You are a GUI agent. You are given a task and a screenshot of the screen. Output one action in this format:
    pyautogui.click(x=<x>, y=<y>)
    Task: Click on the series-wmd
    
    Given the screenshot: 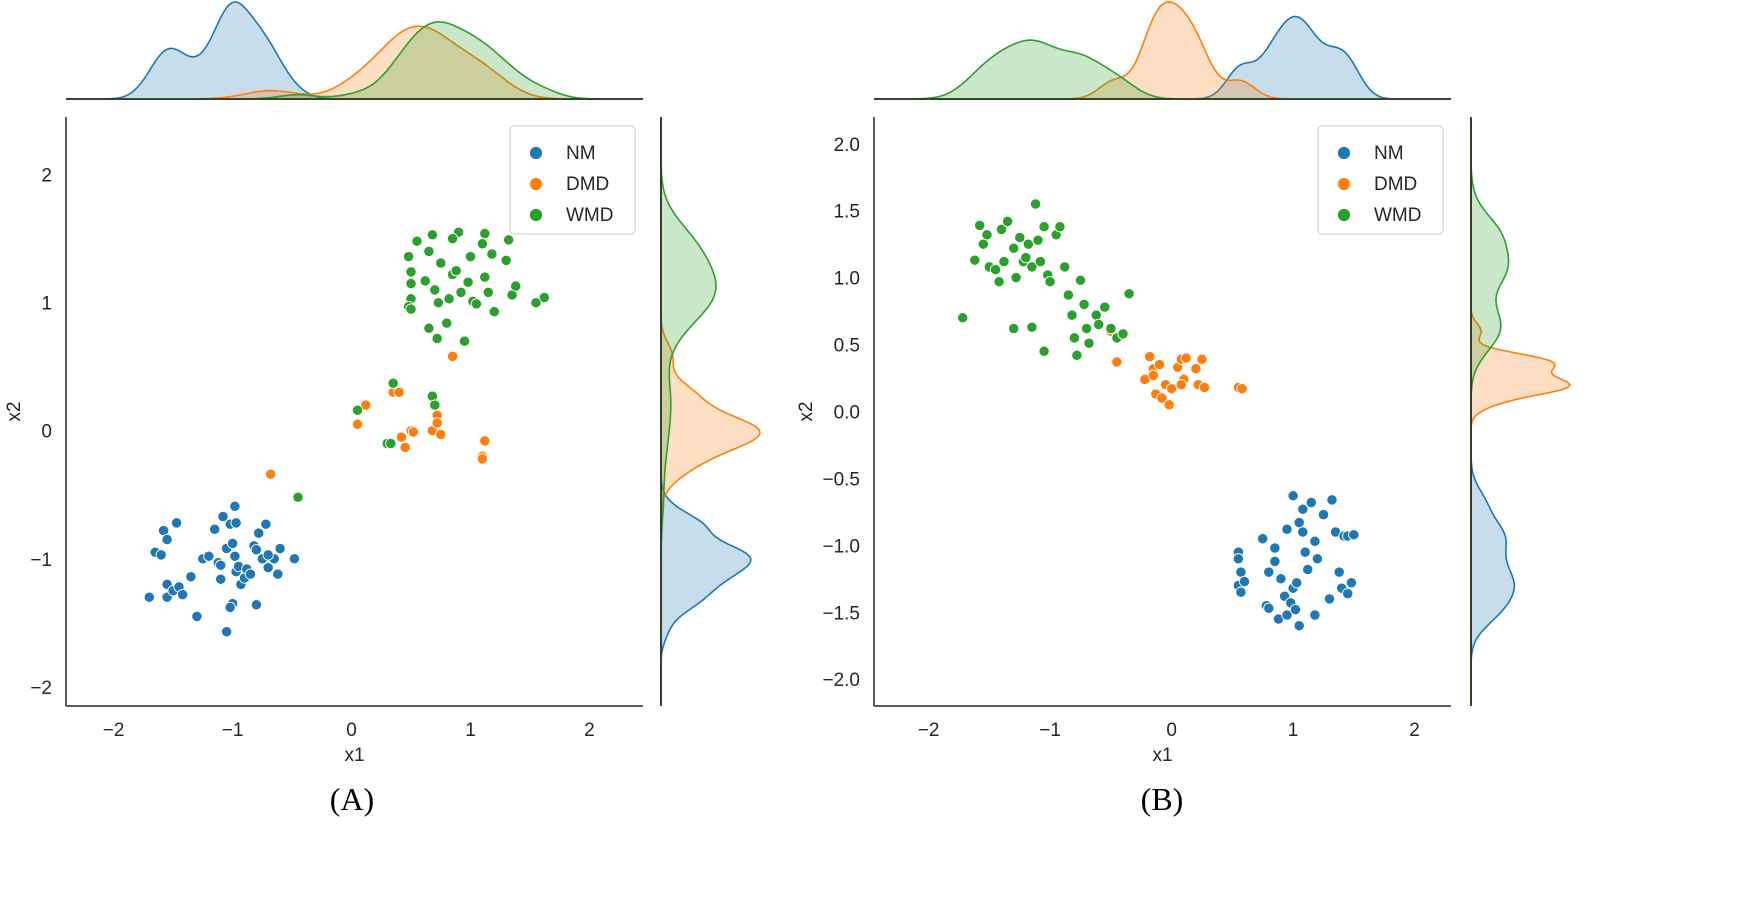 What is the action you would take?
    pyautogui.click(x=1046, y=279)
    